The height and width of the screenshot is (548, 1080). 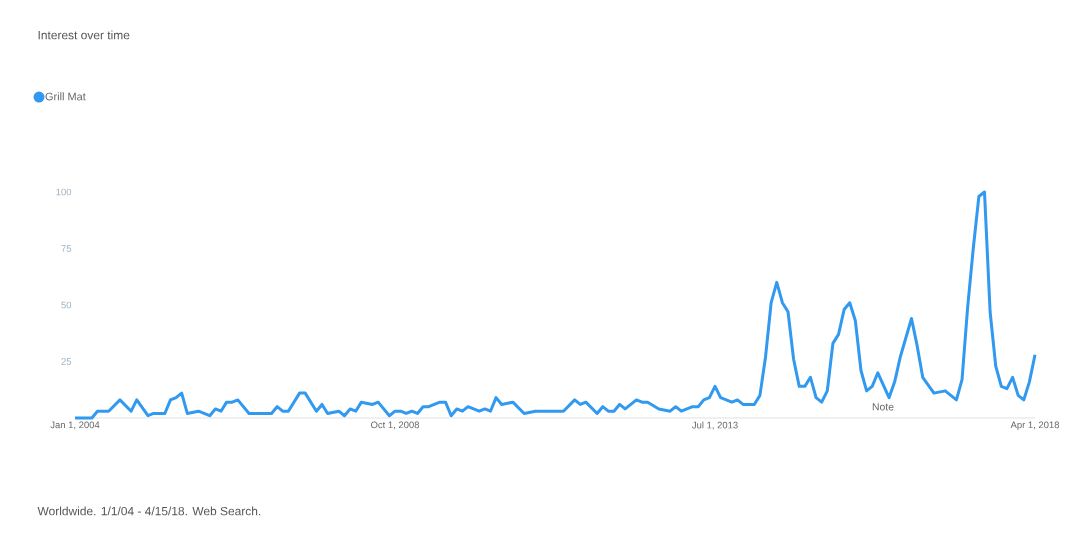 What do you see at coordinates (65, 96) in the screenshot?
I see `legend-label: Grill Mat` at bounding box center [65, 96].